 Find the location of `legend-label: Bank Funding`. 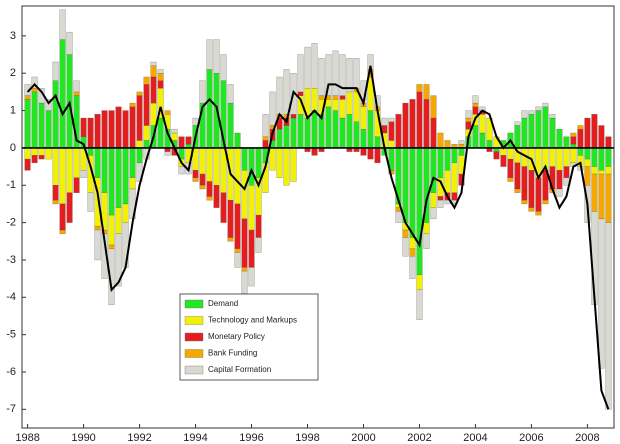

legend-label: Bank Funding is located at coordinates (232, 353).